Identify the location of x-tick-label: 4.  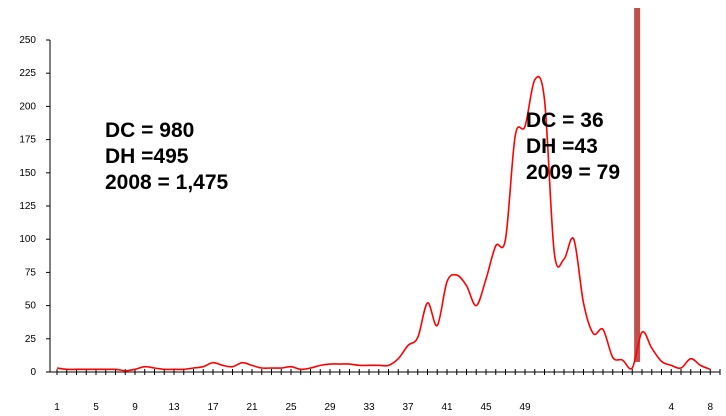
(671, 407).